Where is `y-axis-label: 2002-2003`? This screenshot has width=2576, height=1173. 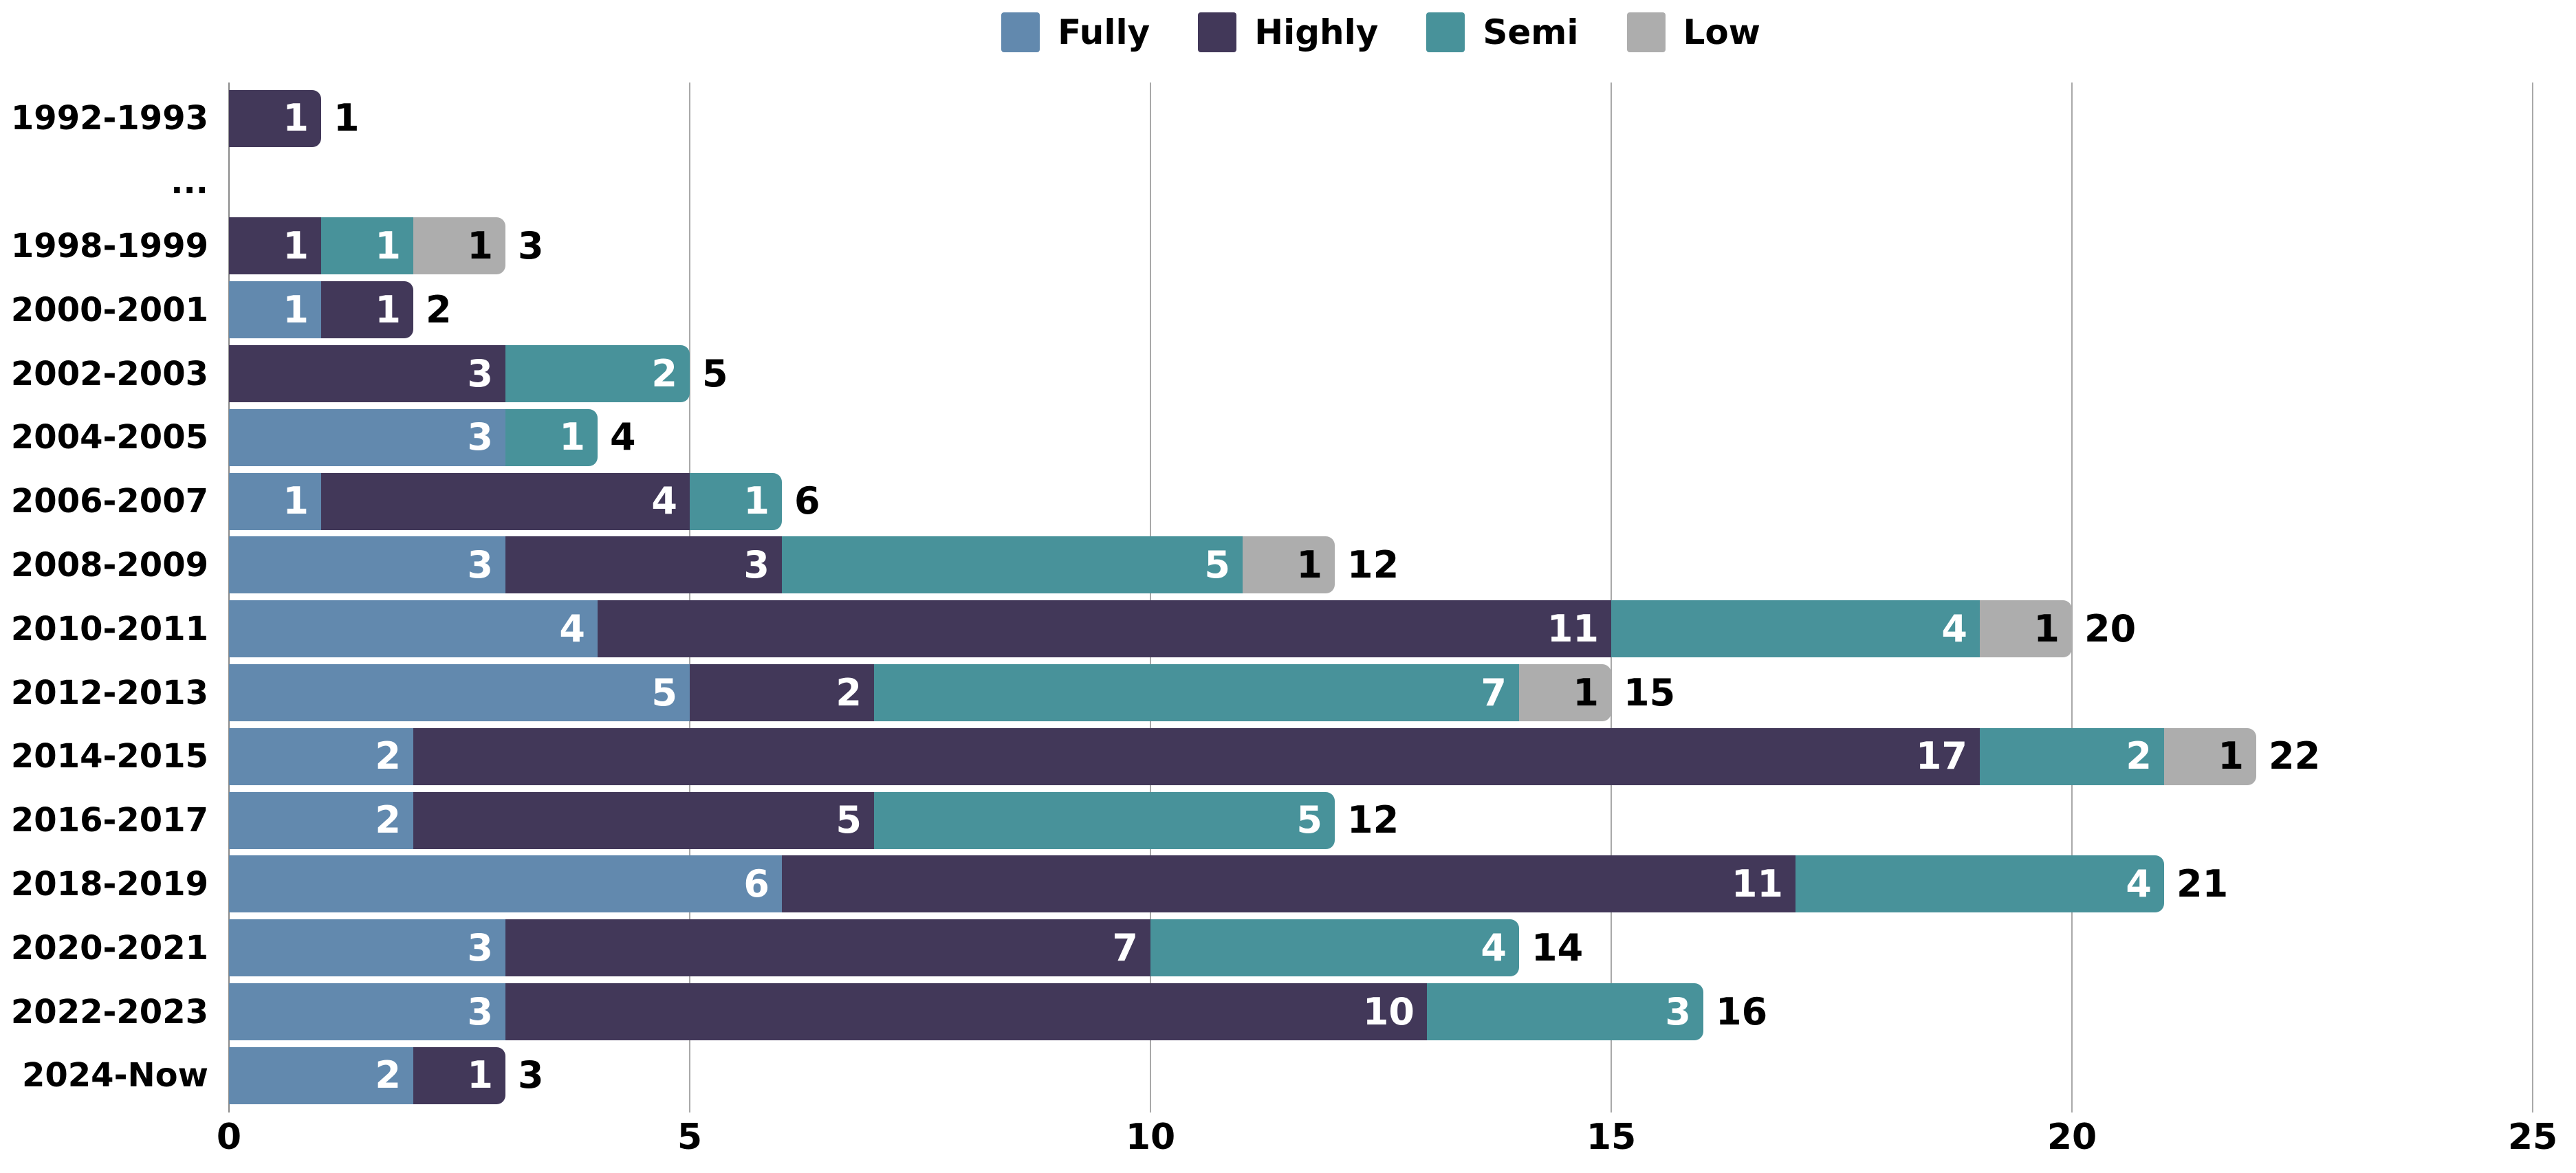
y-axis-label: 2002-2003 is located at coordinates (109, 374).